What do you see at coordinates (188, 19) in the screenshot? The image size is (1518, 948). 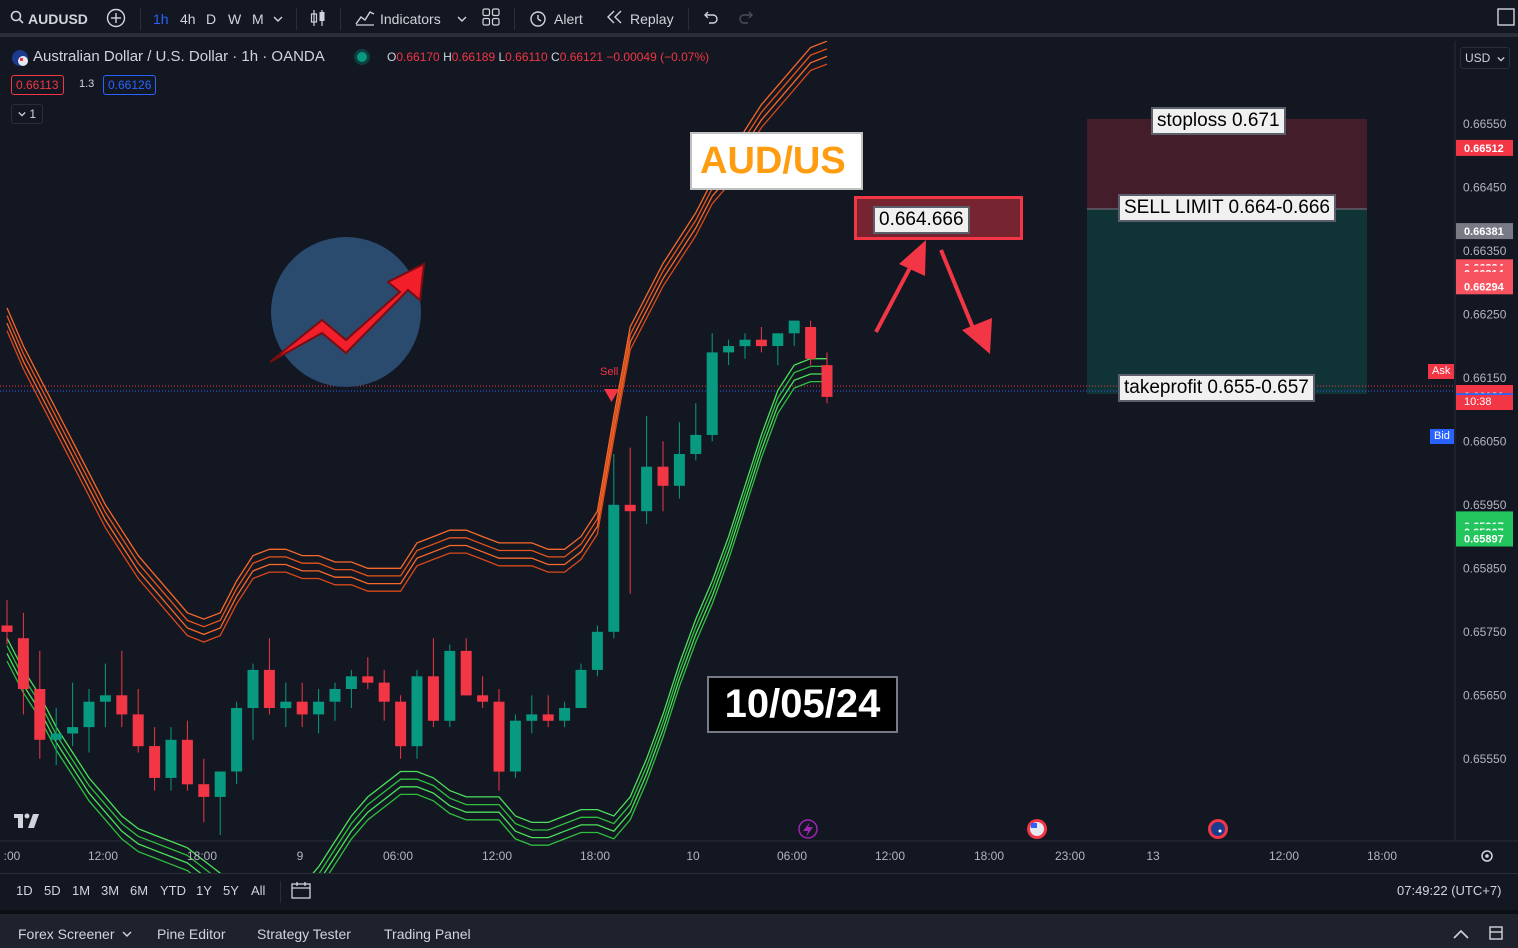 I see `interval-4h: 4h` at bounding box center [188, 19].